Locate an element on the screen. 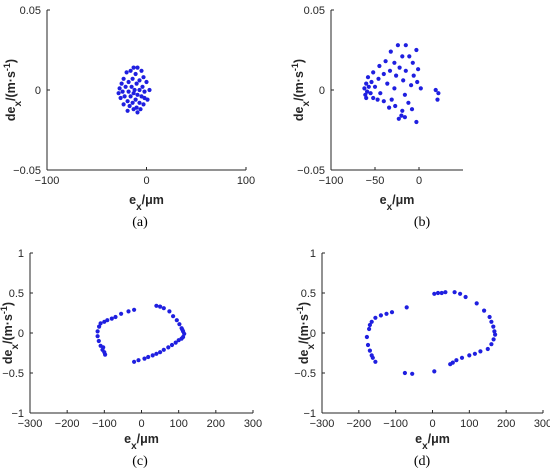 This screenshot has width=550, height=474. x-tick-label: 0 is located at coordinates (141, 424).